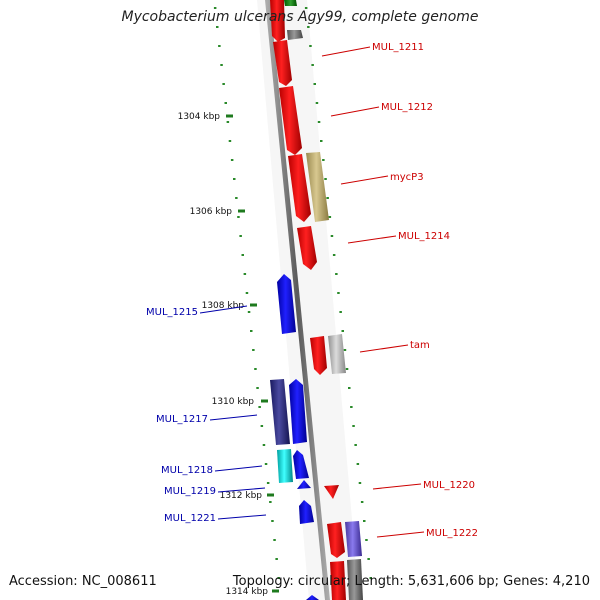  What do you see at coordinates (233, 402) in the screenshot?
I see `scale-label-1310: 1310 kbp` at bounding box center [233, 402].